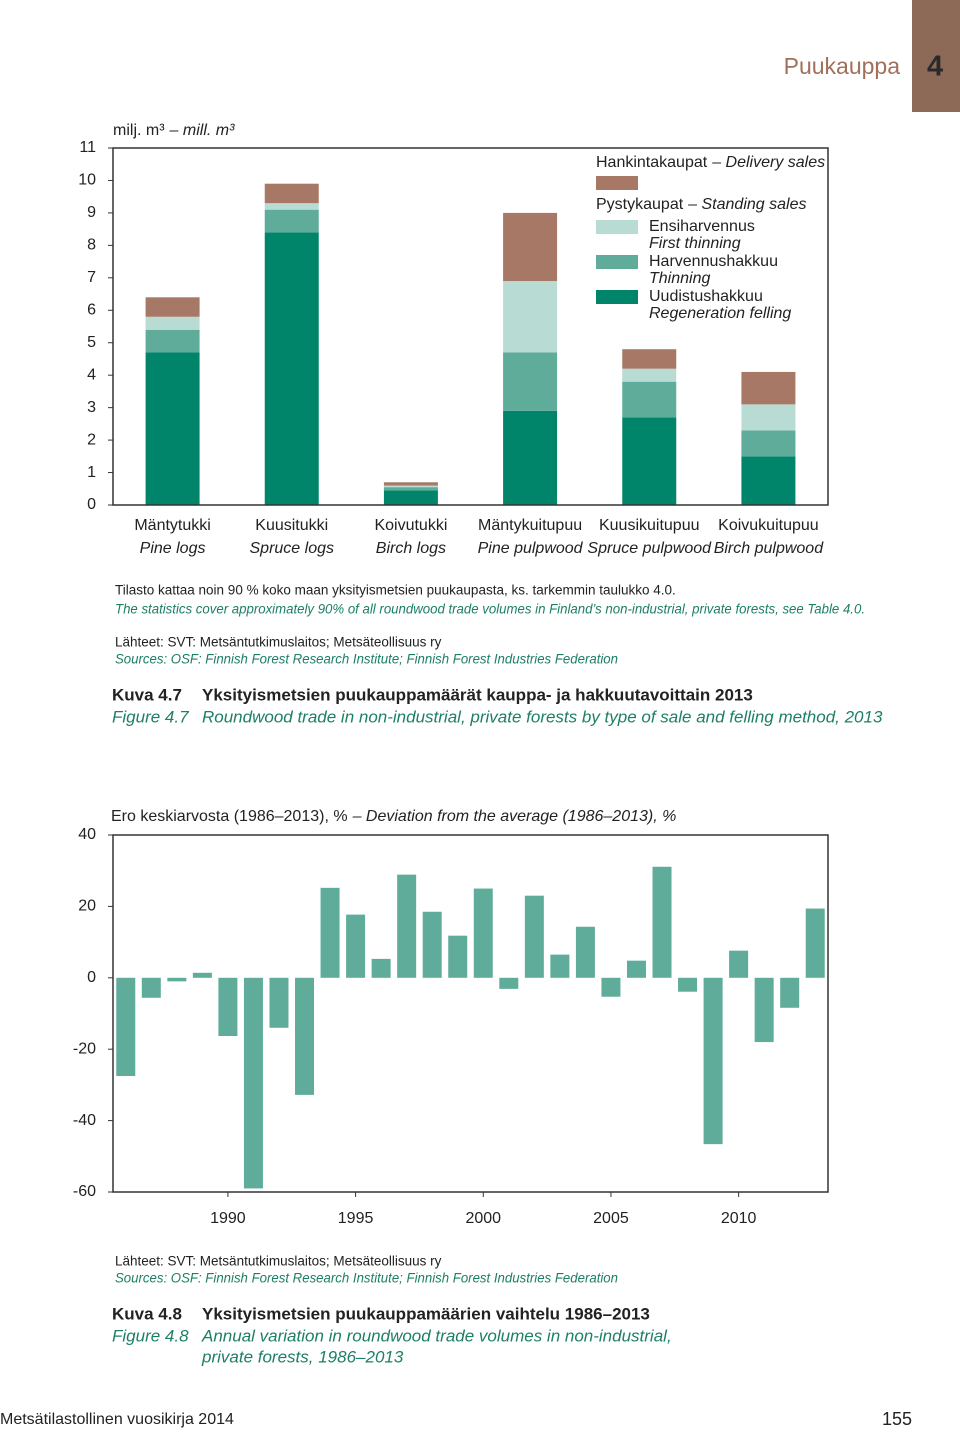  Describe the element at coordinates (84, 1120) in the screenshot. I see `y-tick-label: -40` at that location.